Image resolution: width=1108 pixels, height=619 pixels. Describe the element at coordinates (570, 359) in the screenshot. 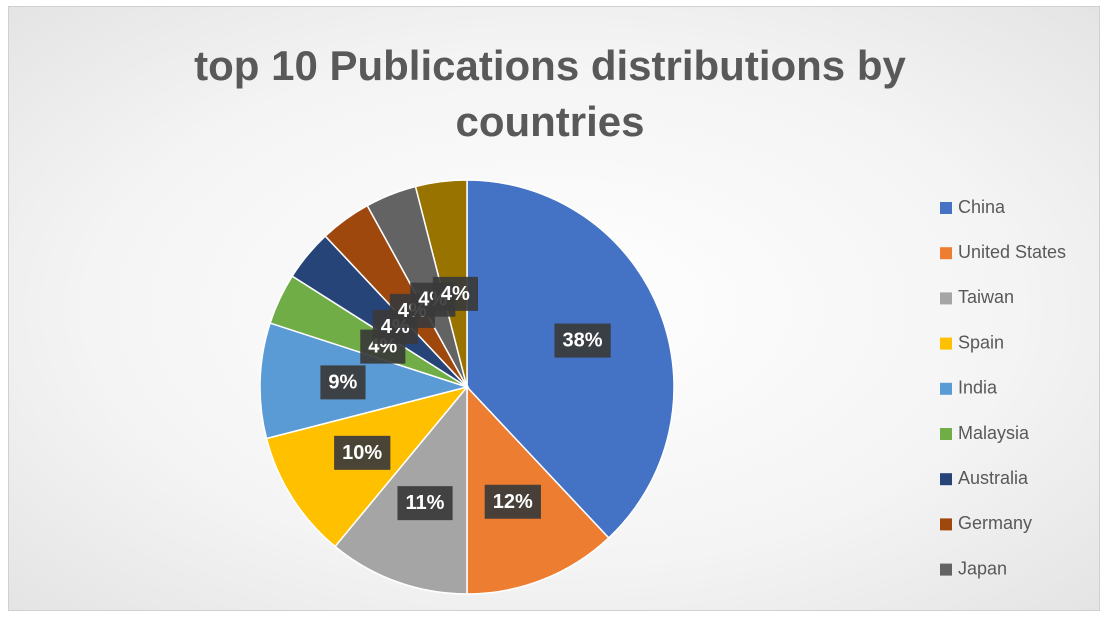

I see `pie-slice` at that location.